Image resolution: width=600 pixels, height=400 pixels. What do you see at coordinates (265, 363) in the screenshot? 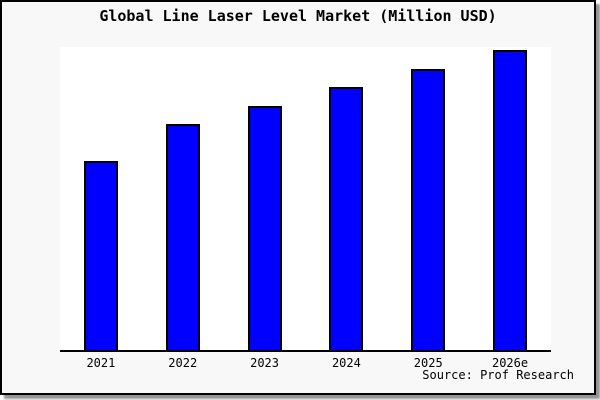
I see `x-axis-label-2023: 2023` at bounding box center [265, 363].